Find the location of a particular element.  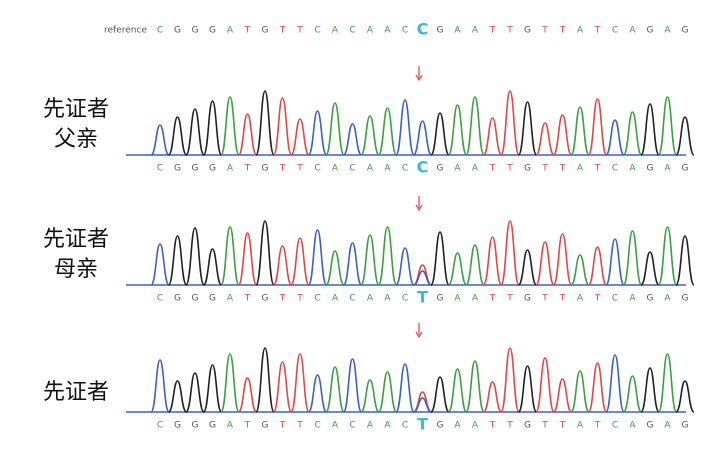

reference-label: reference is located at coordinates (125, 31).